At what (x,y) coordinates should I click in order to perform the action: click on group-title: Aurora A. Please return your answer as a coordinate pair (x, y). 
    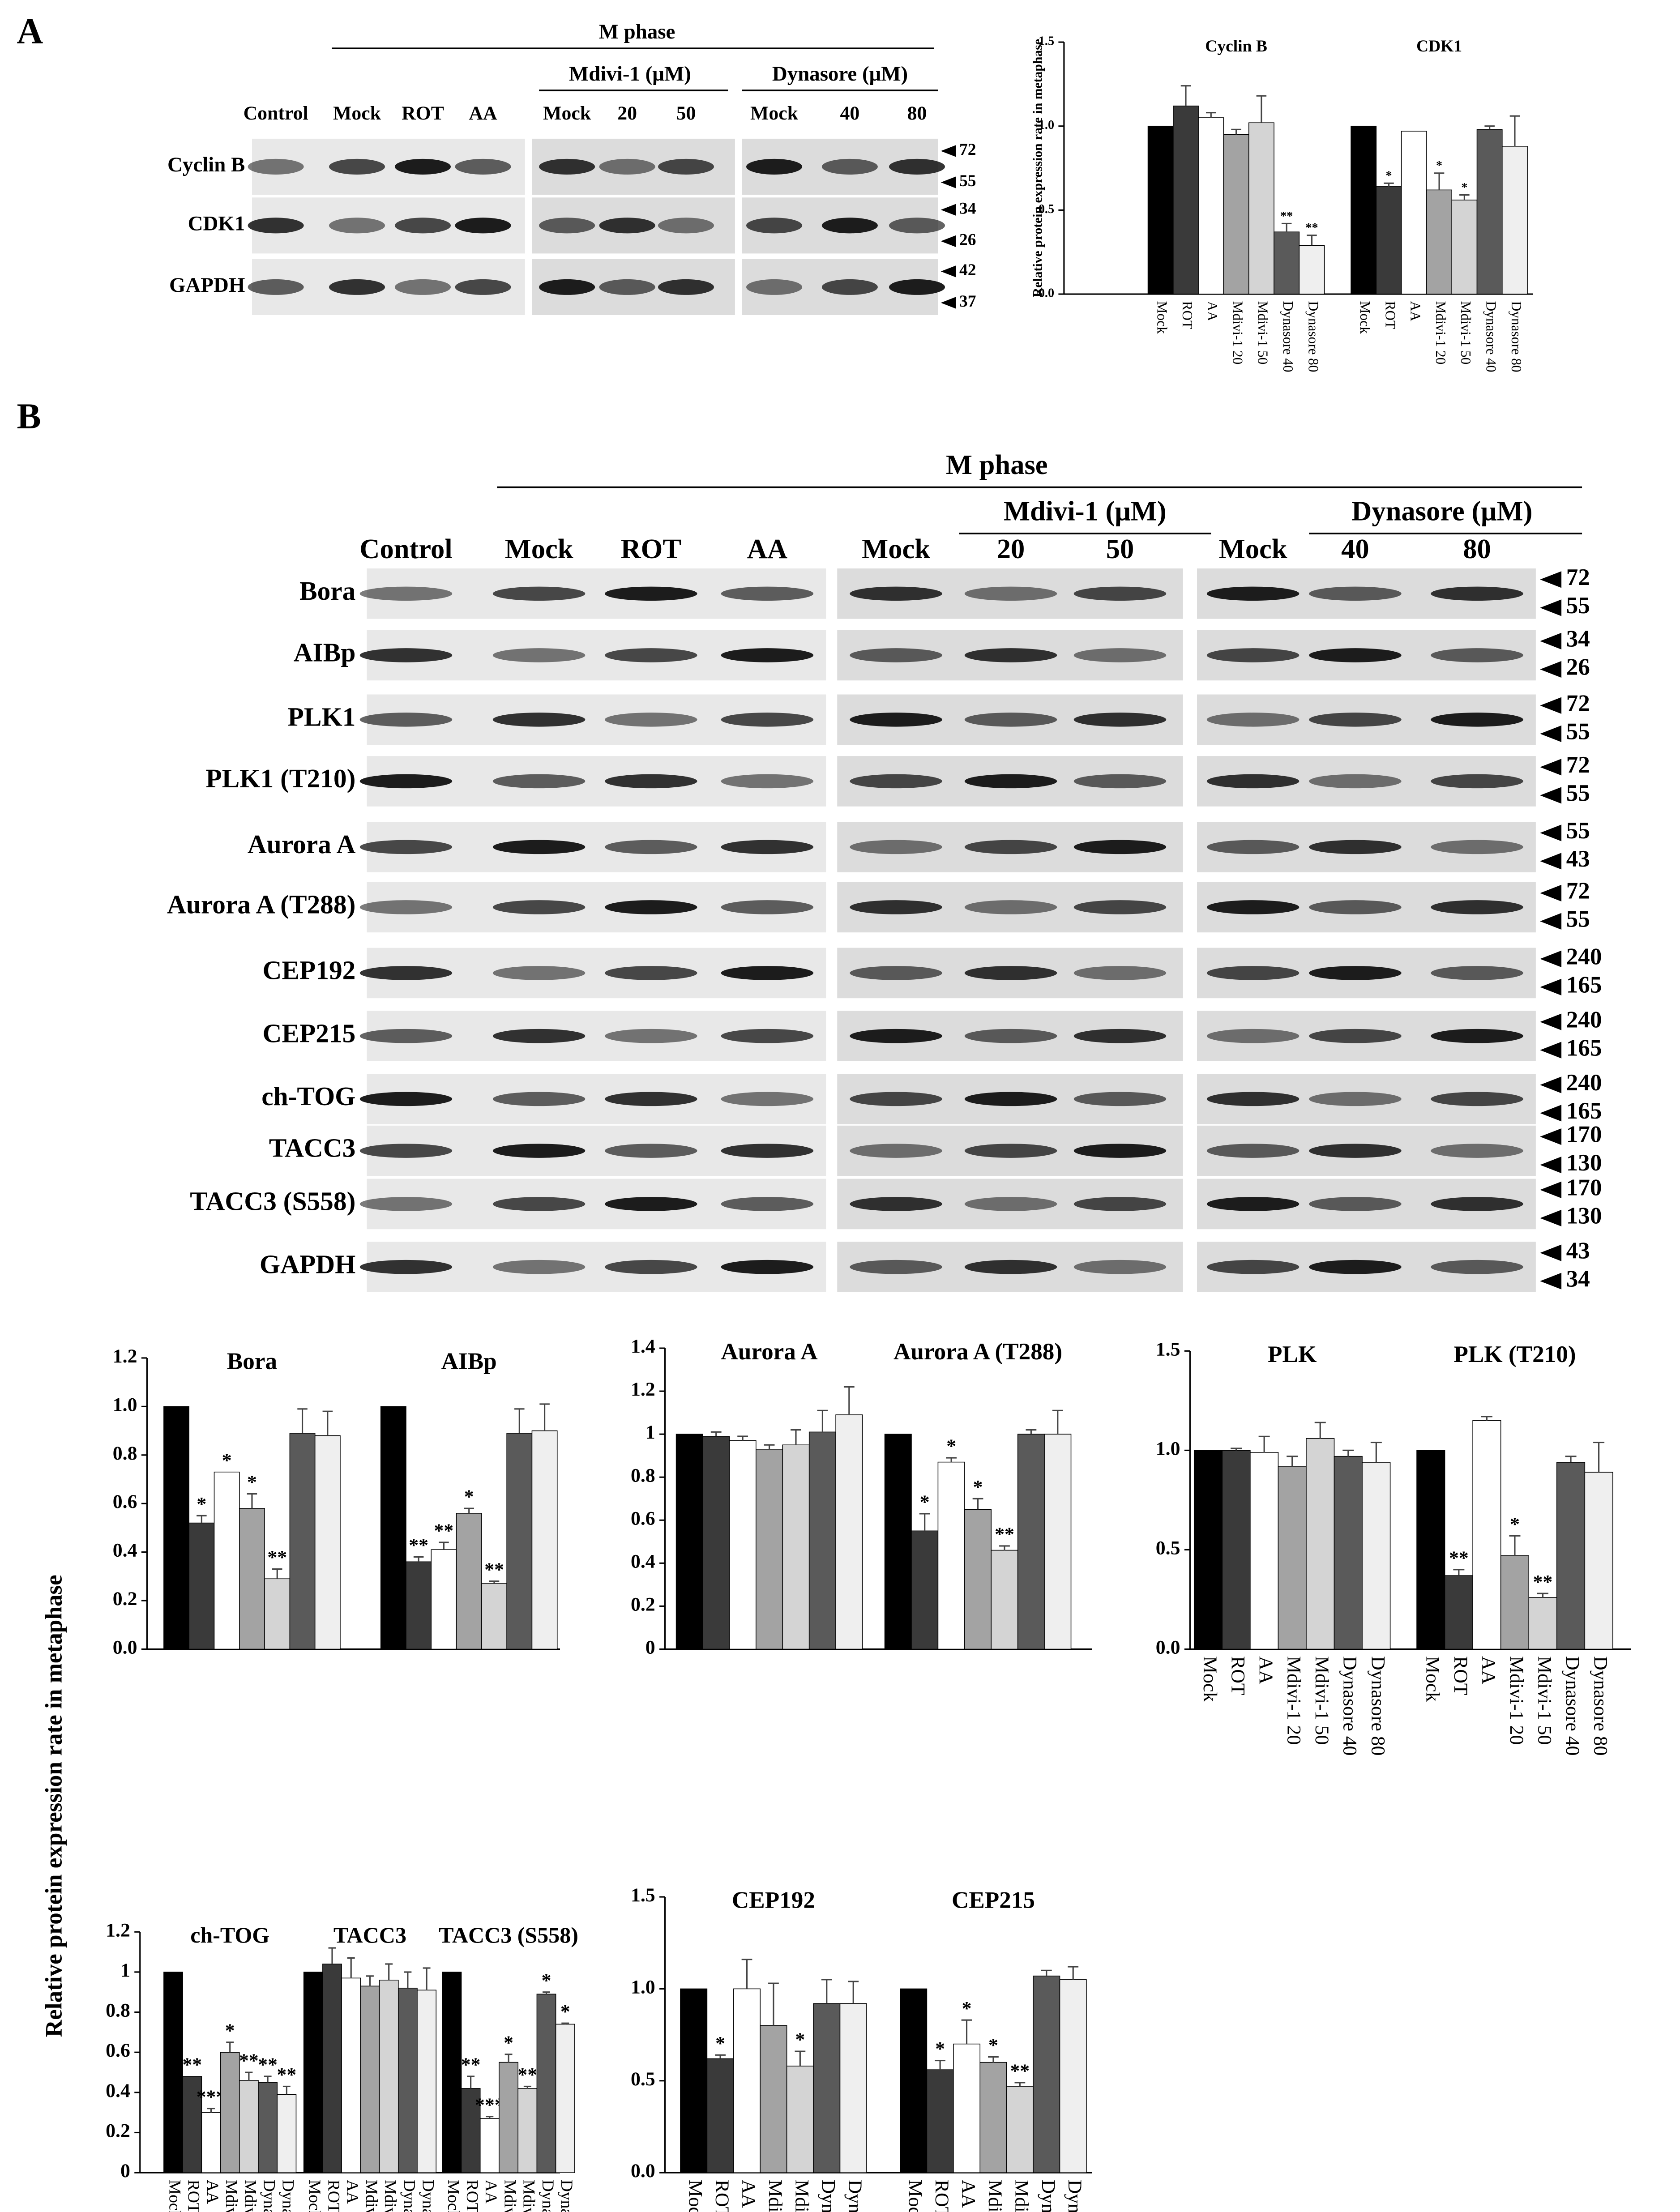
    Looking at the image, I should click on (769, 1352).